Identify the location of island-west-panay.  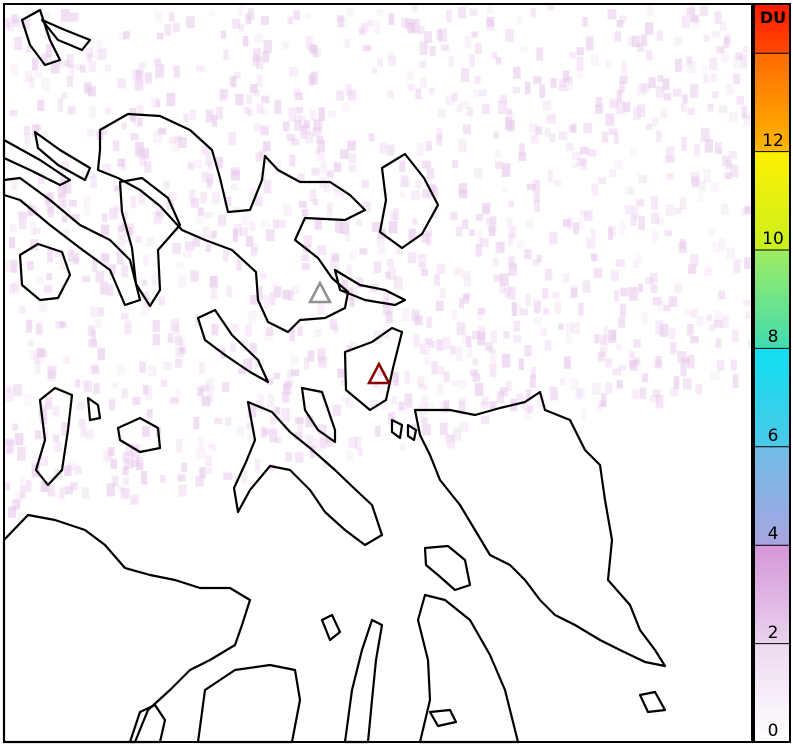
(54, 436).